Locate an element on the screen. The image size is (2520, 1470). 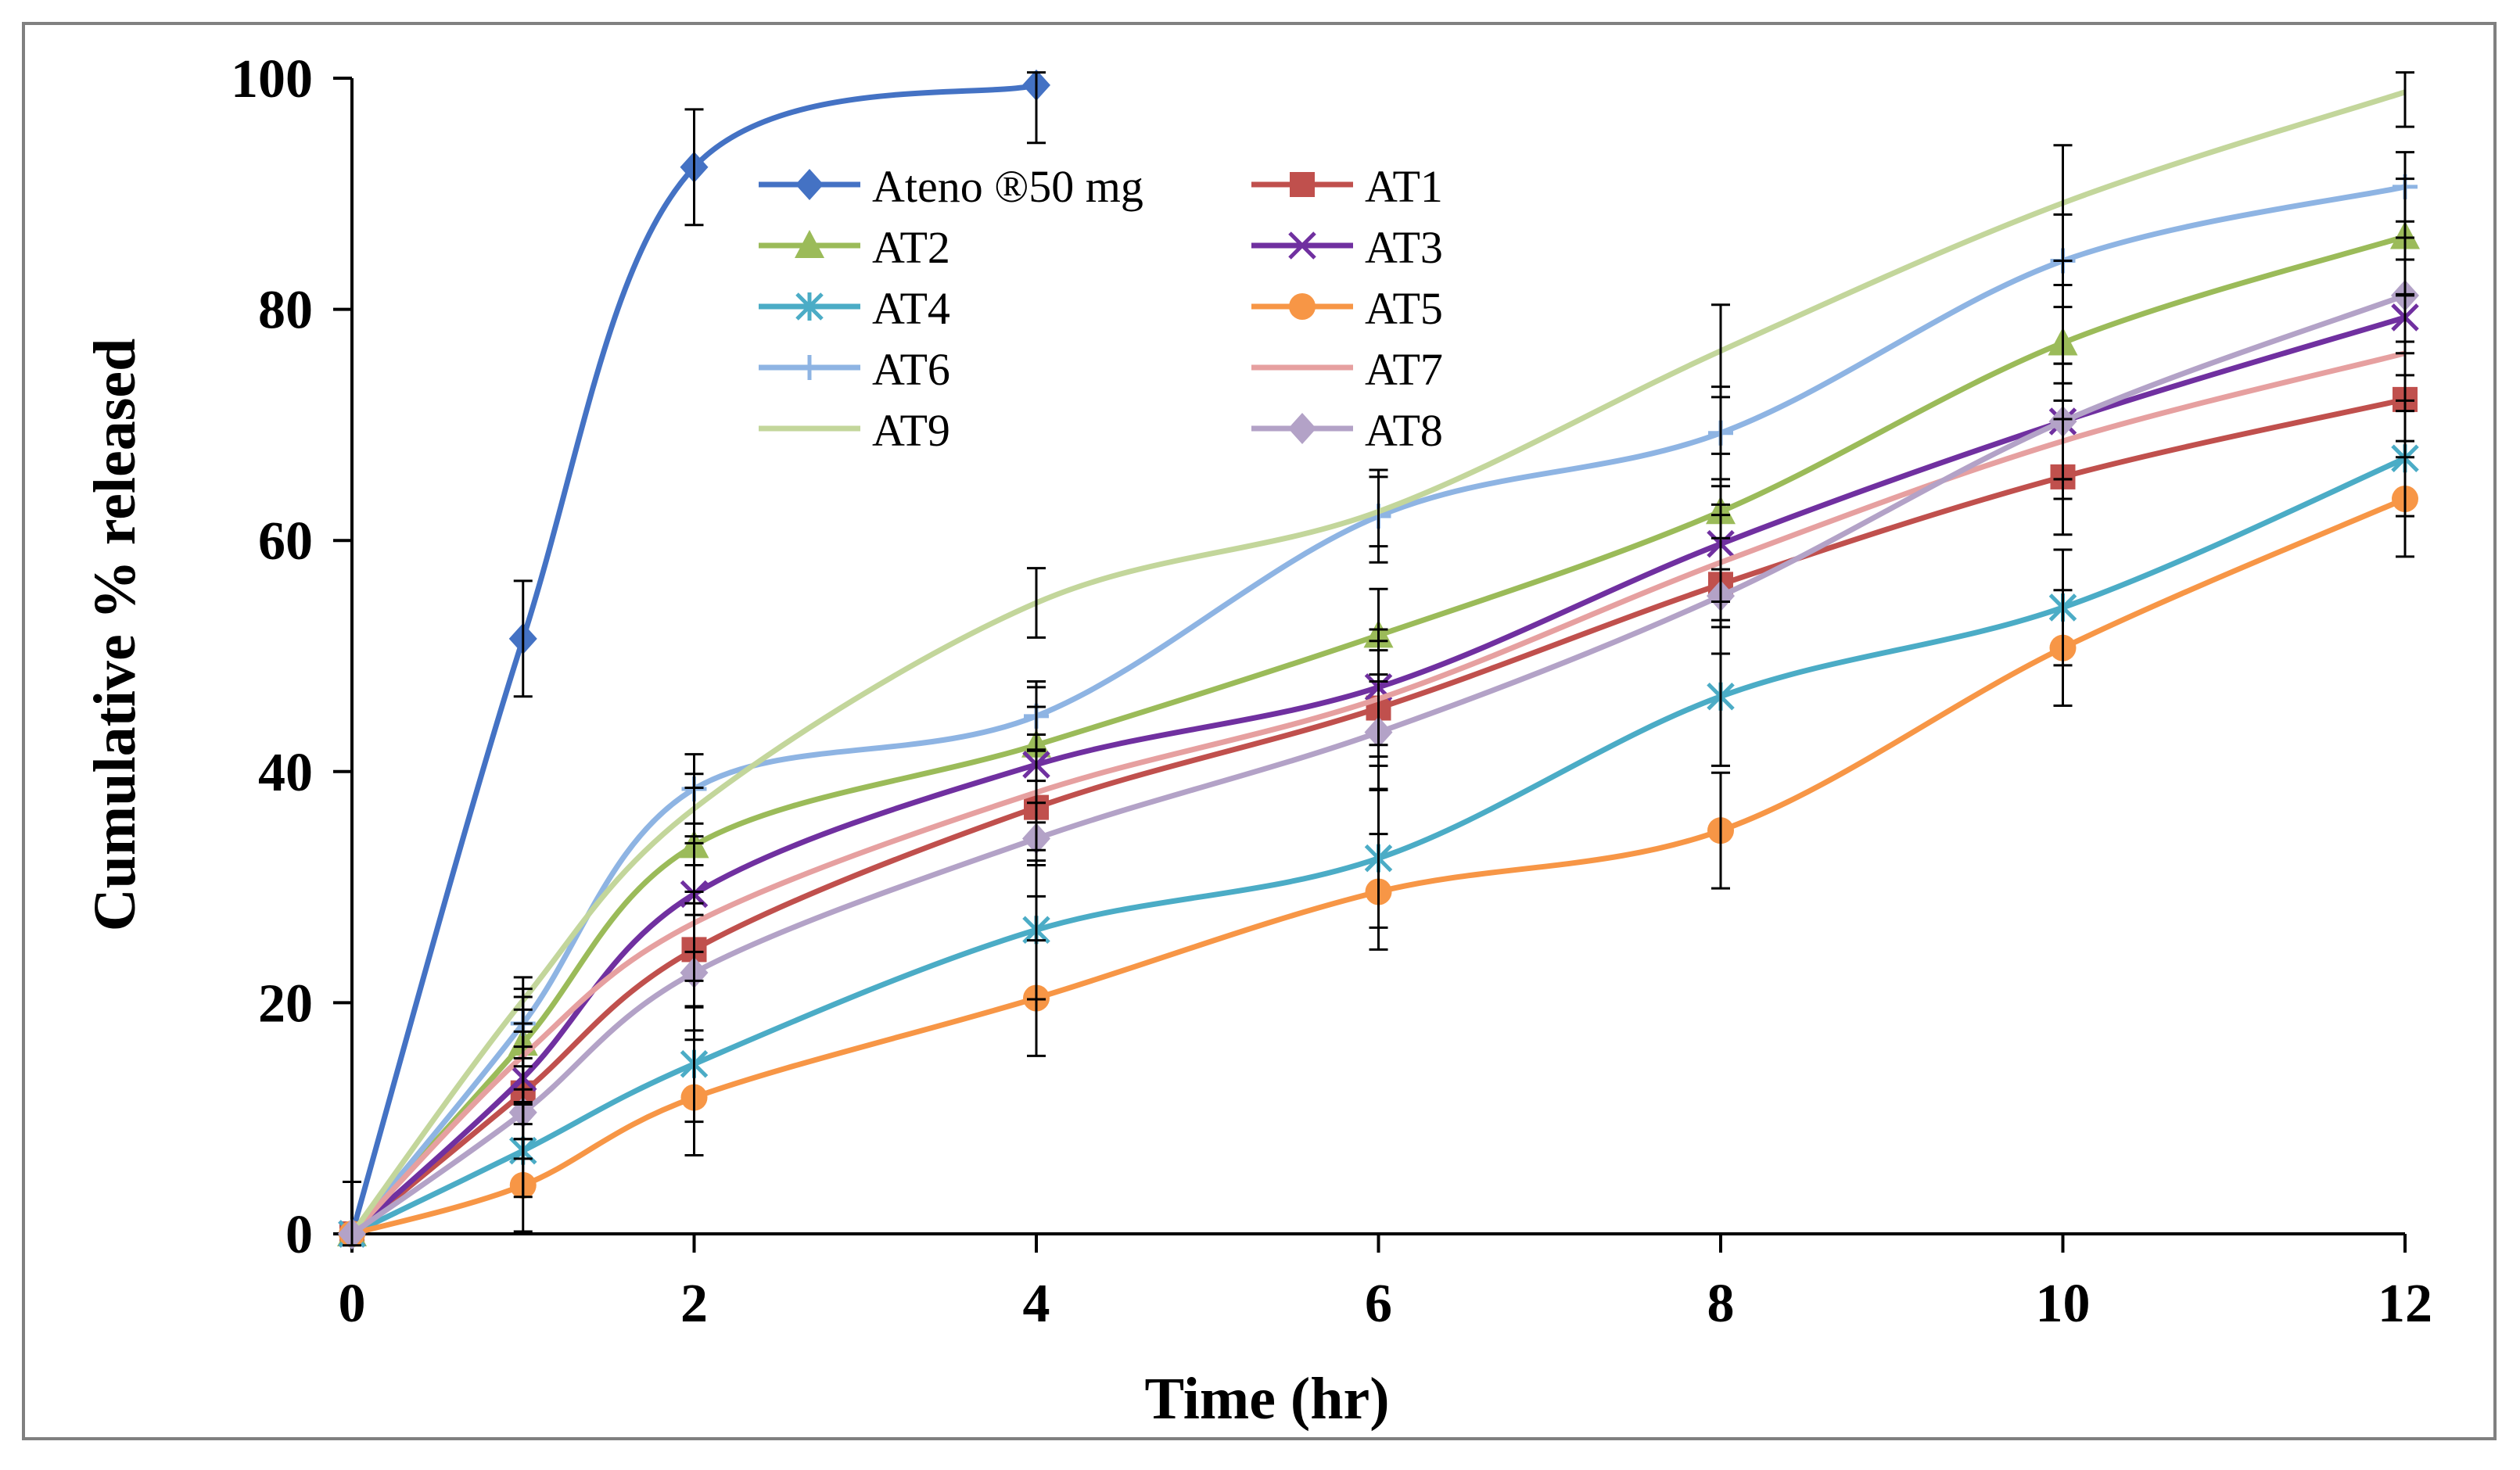
y-tick-label-40: 40 is located at coordinates (285, 773).